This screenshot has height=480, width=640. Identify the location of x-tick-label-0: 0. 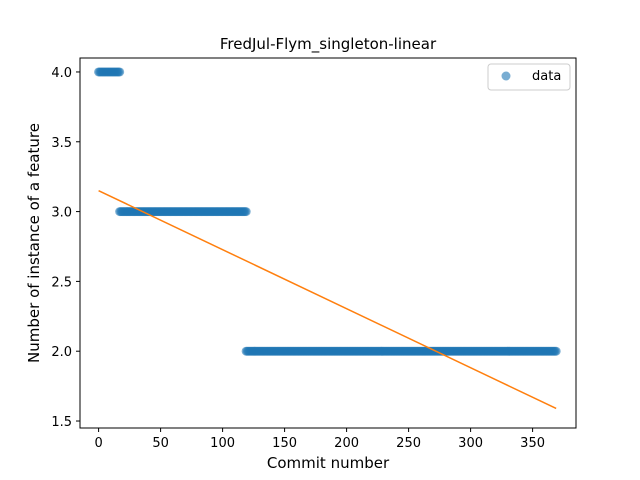
(98, 443).